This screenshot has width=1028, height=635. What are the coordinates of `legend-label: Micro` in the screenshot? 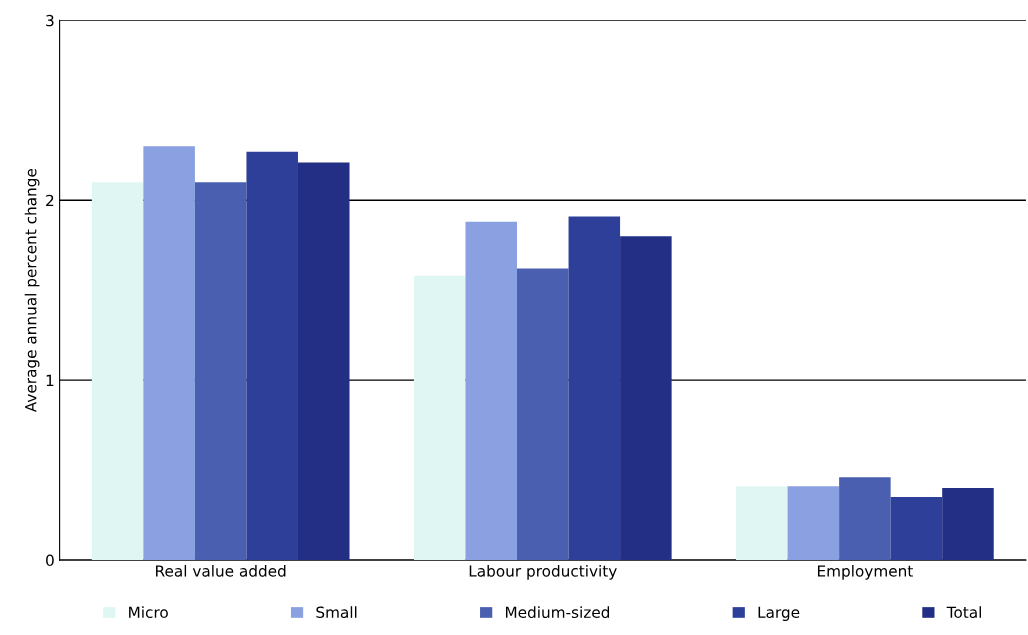 It's located at (148, 612).